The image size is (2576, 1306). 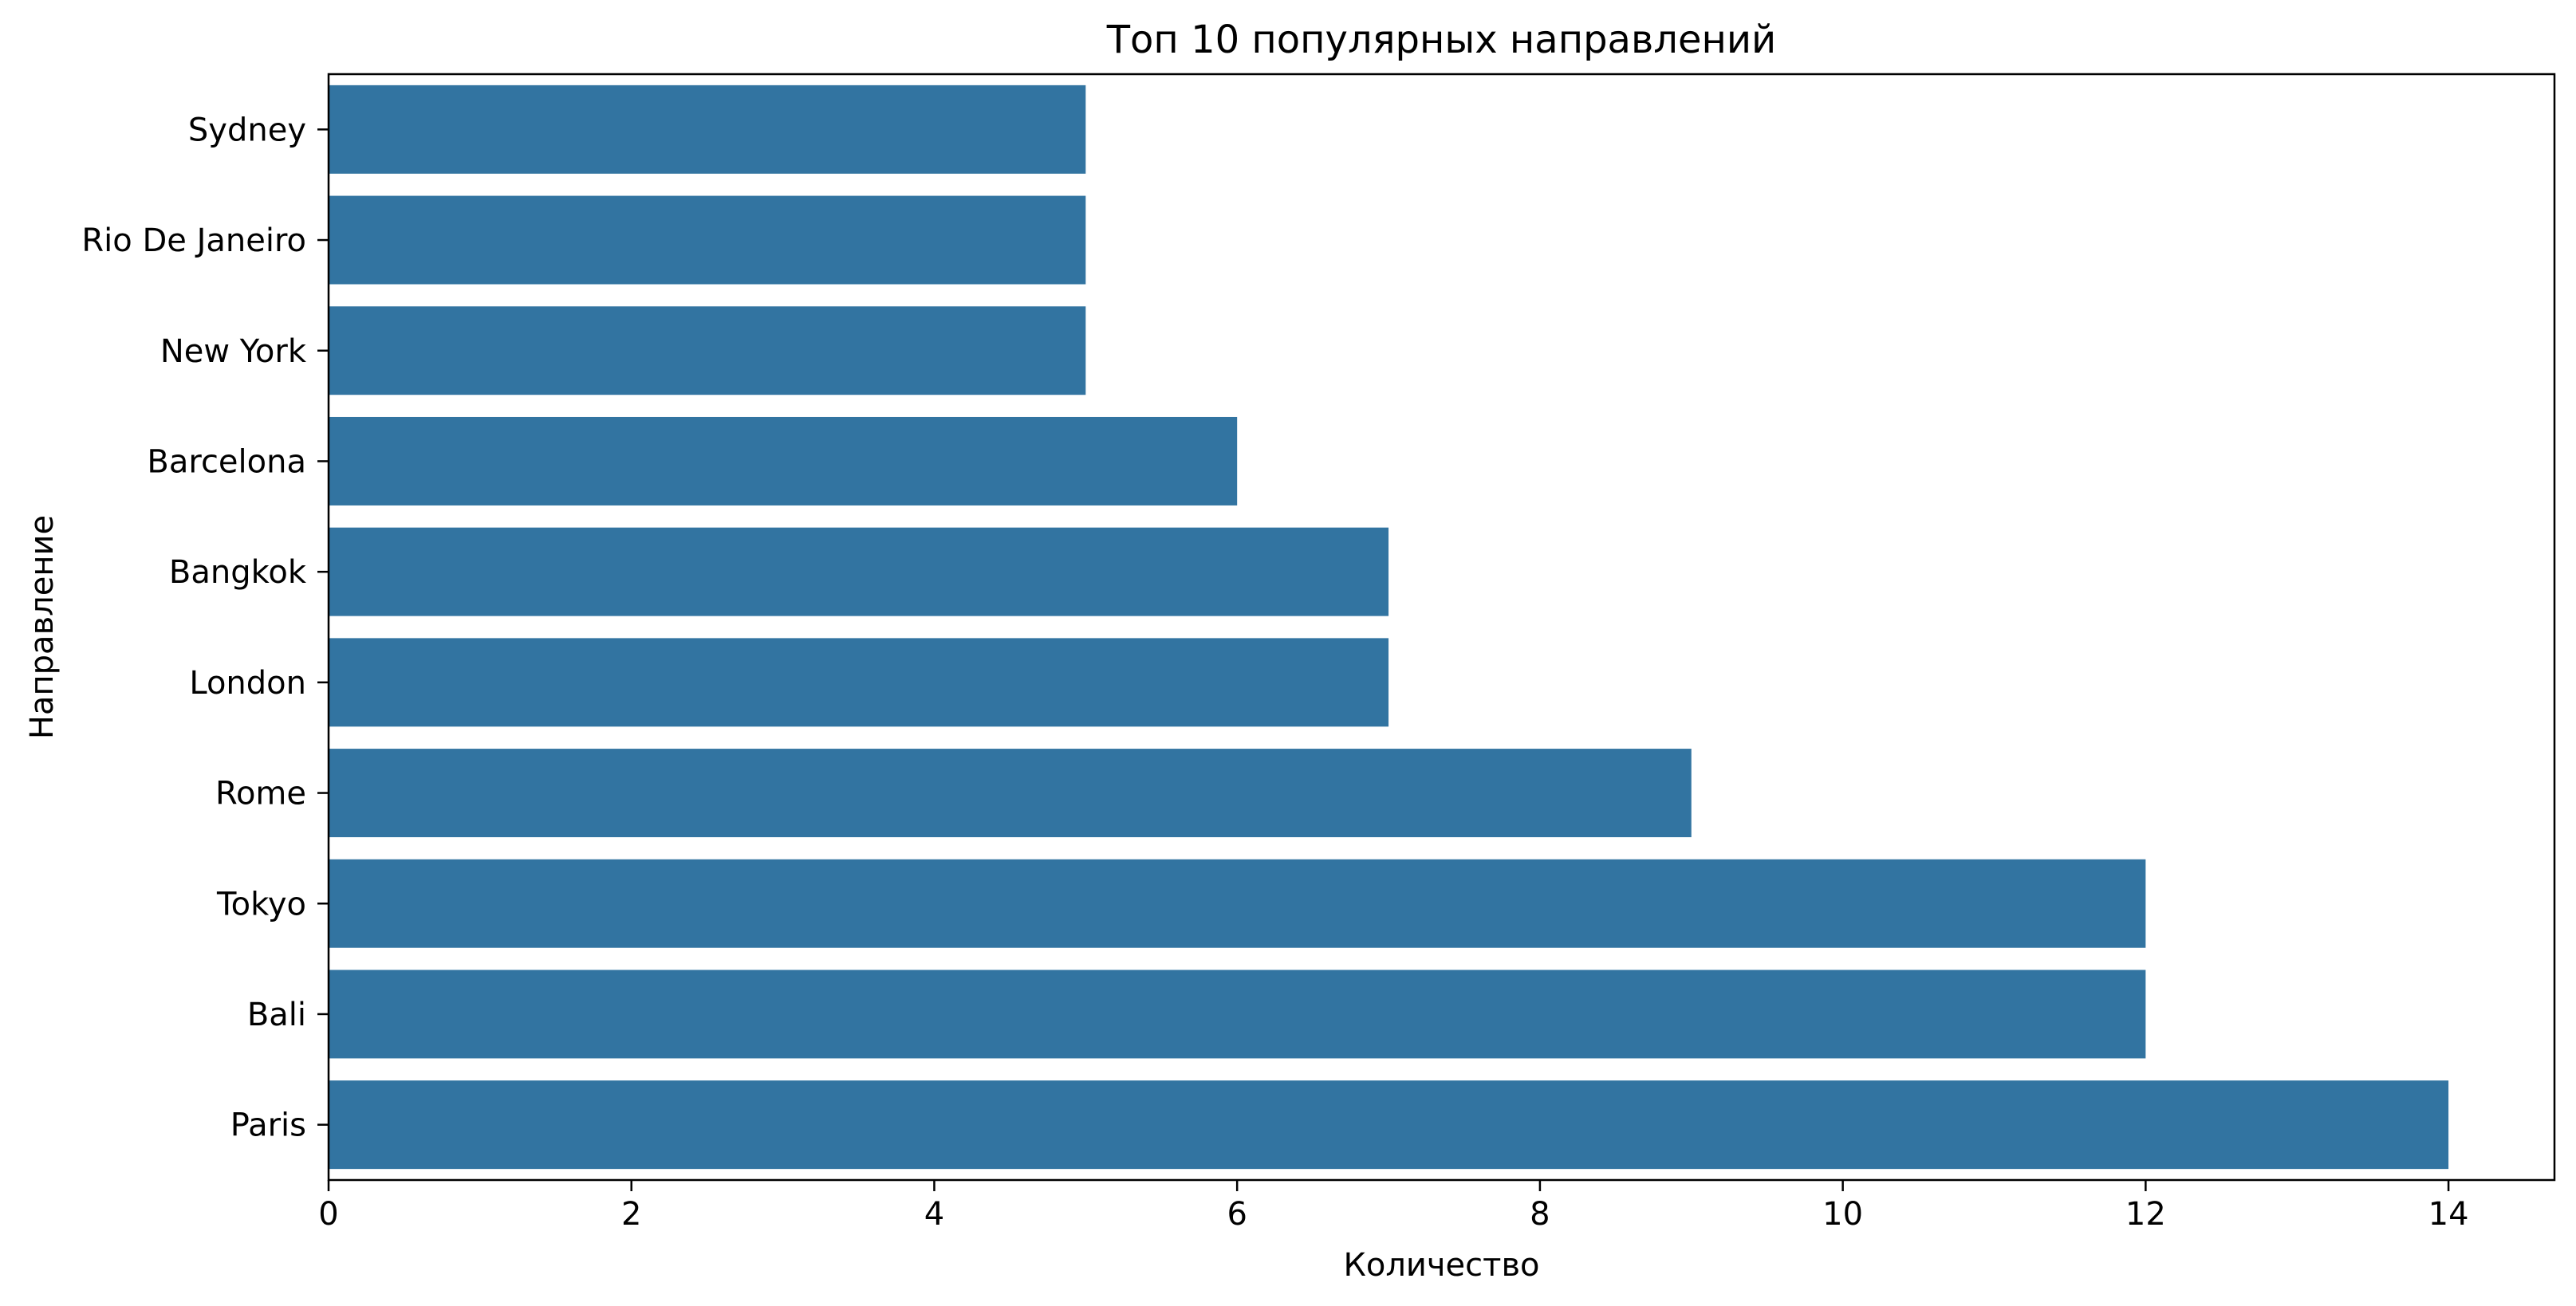 What do you see at coordinates (859, 571) in the screenshot?
I see `bar-bangkok` at bounding box center [859, 571].